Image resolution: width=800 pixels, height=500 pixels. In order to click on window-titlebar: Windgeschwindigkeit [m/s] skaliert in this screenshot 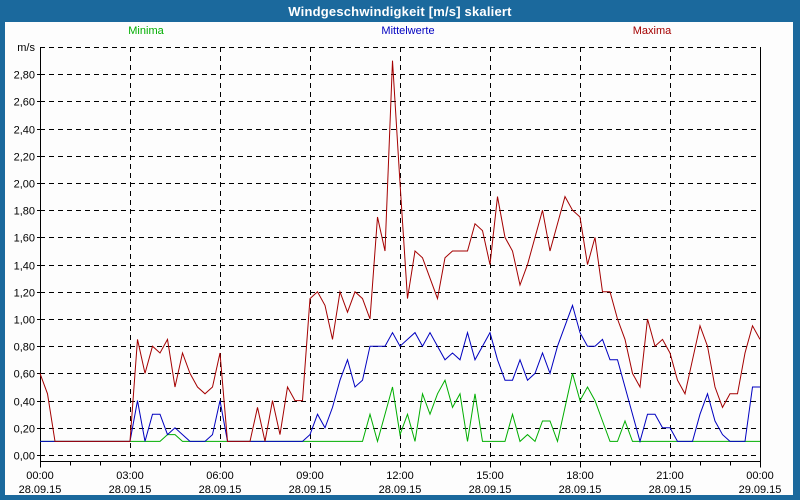, I will do `click(400, 11)`.